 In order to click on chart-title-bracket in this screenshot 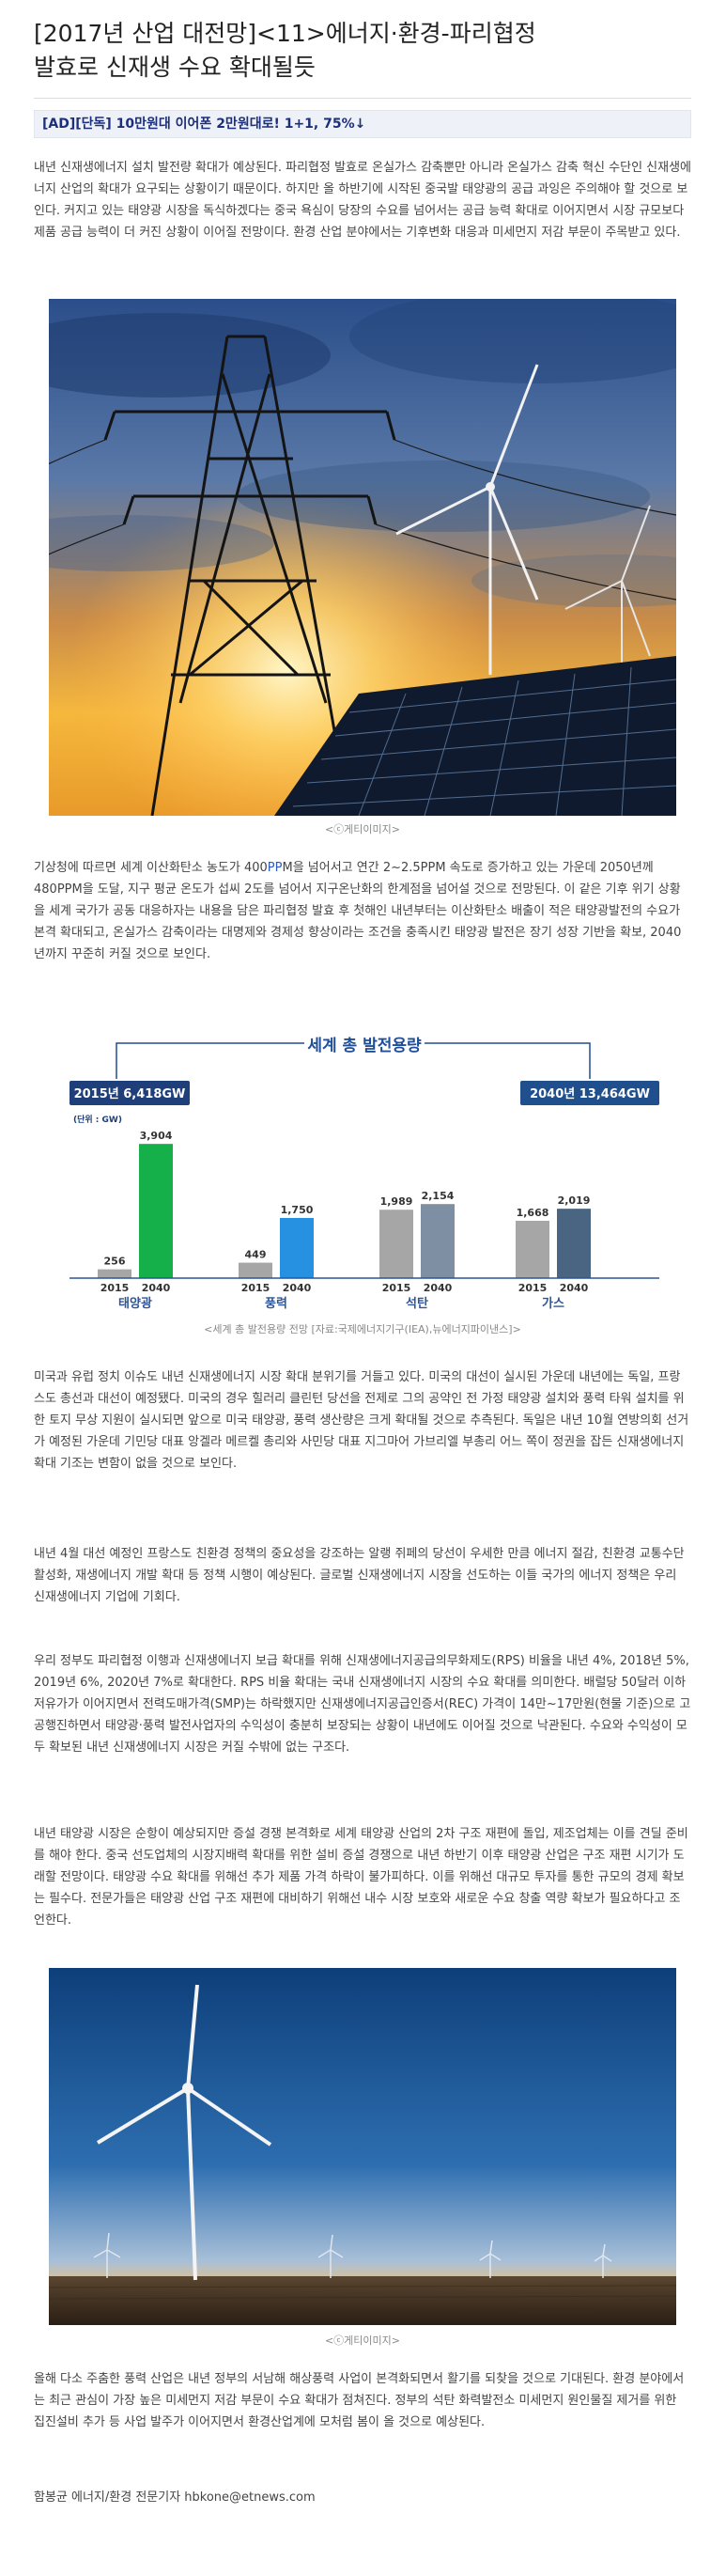, I will do `click(353, 1060)`.